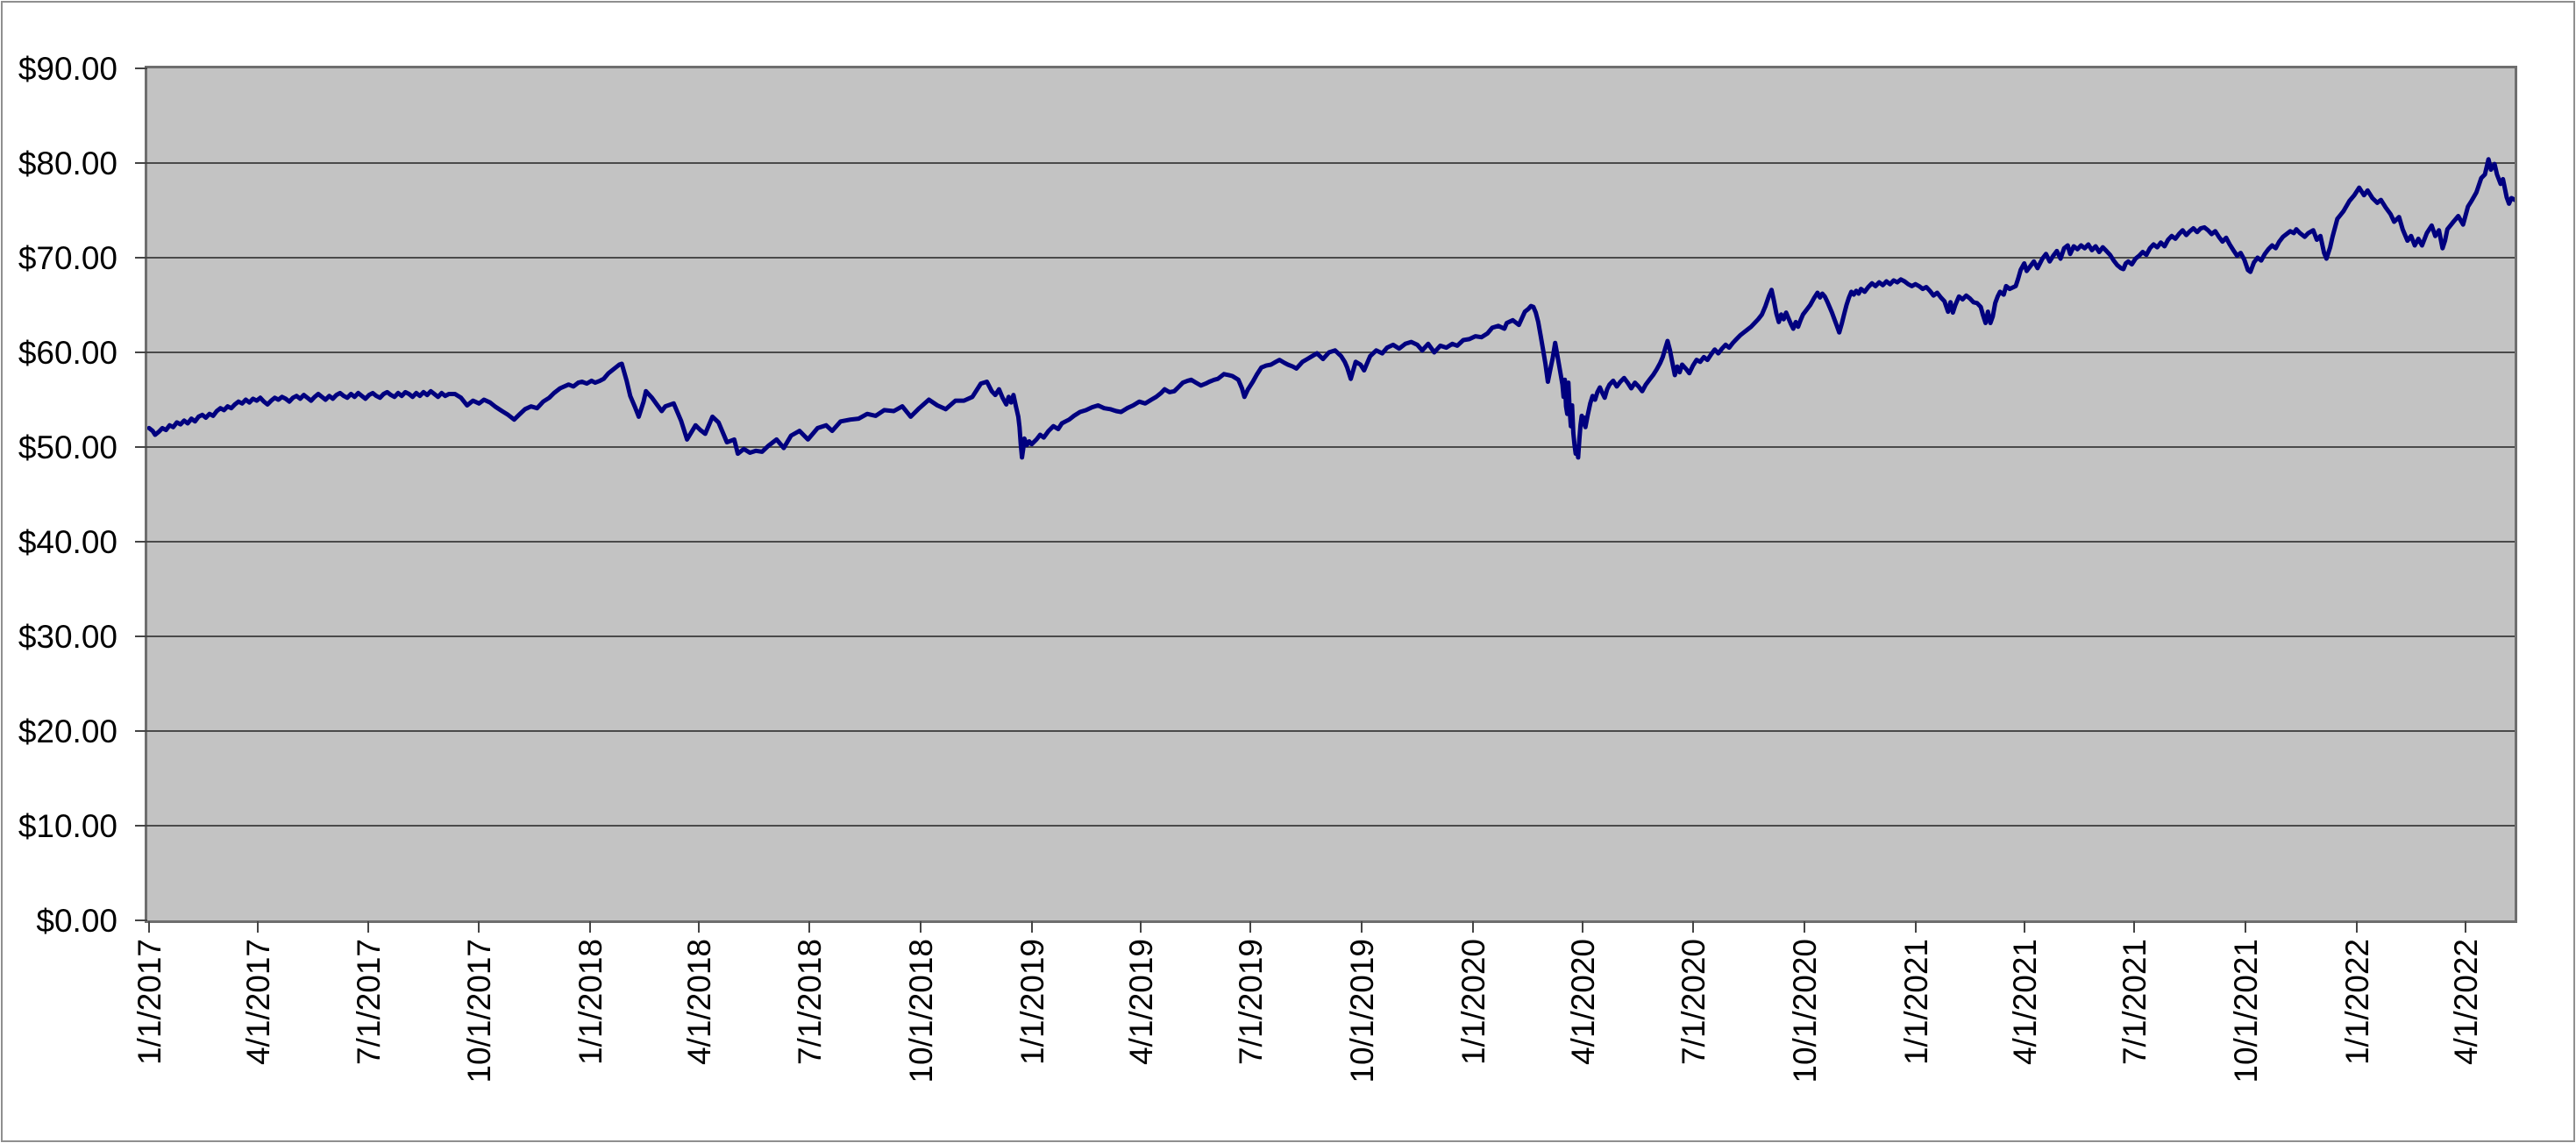 This screenshot has width=2576, height=1143. Describe the element at coordinates (67, 825) in the screenshot. I see `y-axis-label: $10.00` at that location.